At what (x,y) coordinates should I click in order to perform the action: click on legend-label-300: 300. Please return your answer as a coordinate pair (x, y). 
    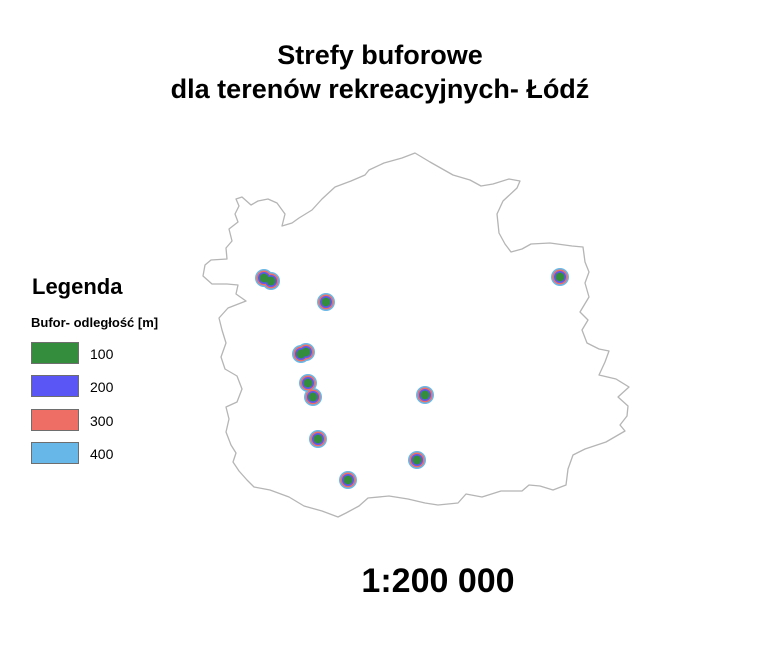
    Looking at the image, I should click on (102, 421).